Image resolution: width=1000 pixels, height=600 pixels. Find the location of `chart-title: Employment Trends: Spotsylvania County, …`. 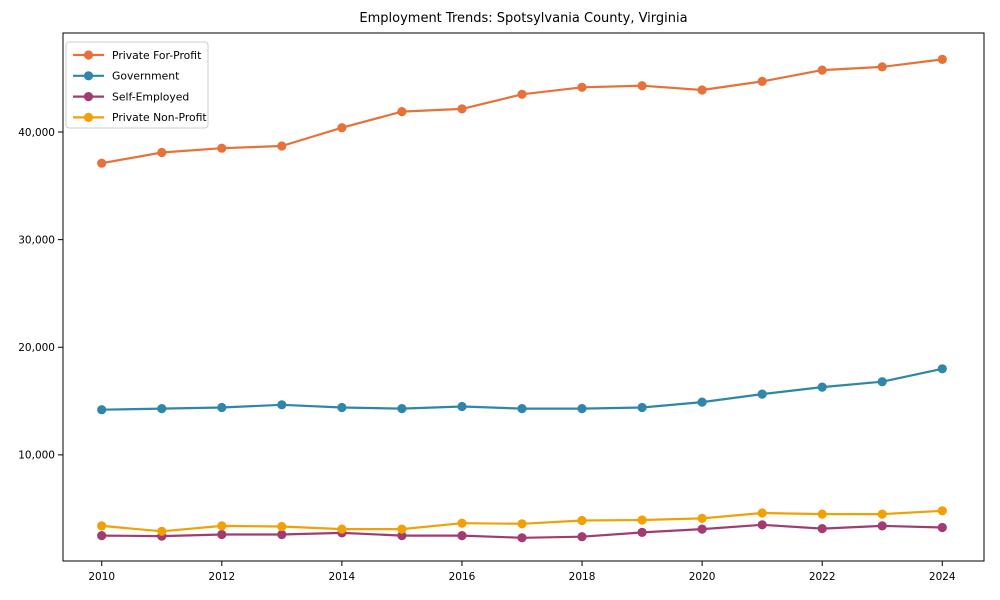

chart-title: Employment Trends: Spotsylvania County, … is located at coordinates (523, 18).